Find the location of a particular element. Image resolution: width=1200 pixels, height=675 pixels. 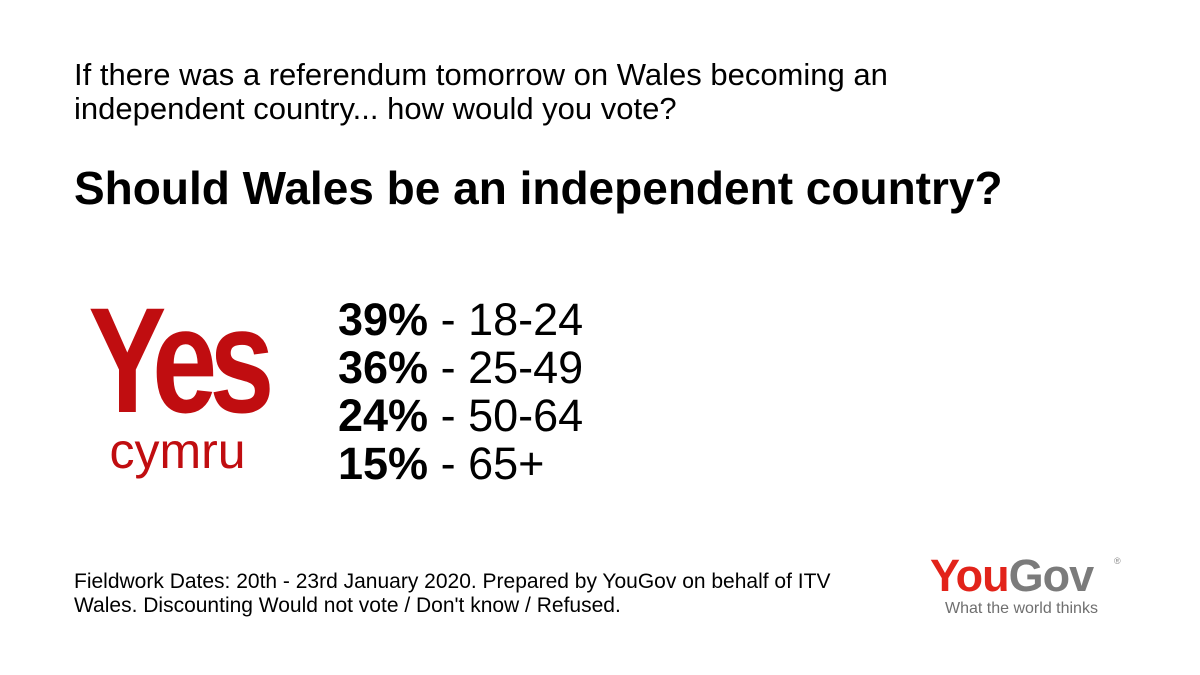

yougov-gov-text: Gov is located at coordinates (1051, 575).